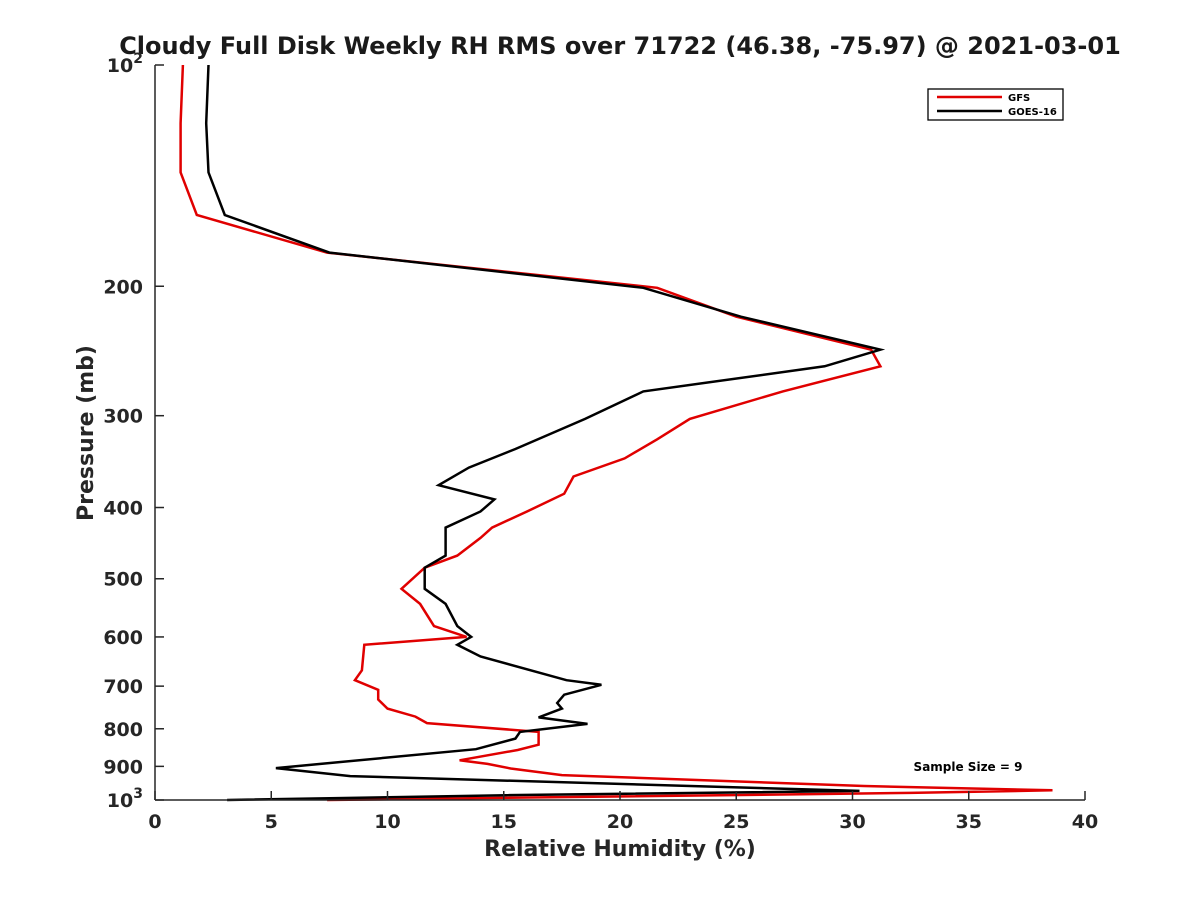 The image size is (1200, 900). What do you see at coordinates (123, 580) in the screenshot?
I see `y-tick-label: 500` at bounding box center [123, 580].